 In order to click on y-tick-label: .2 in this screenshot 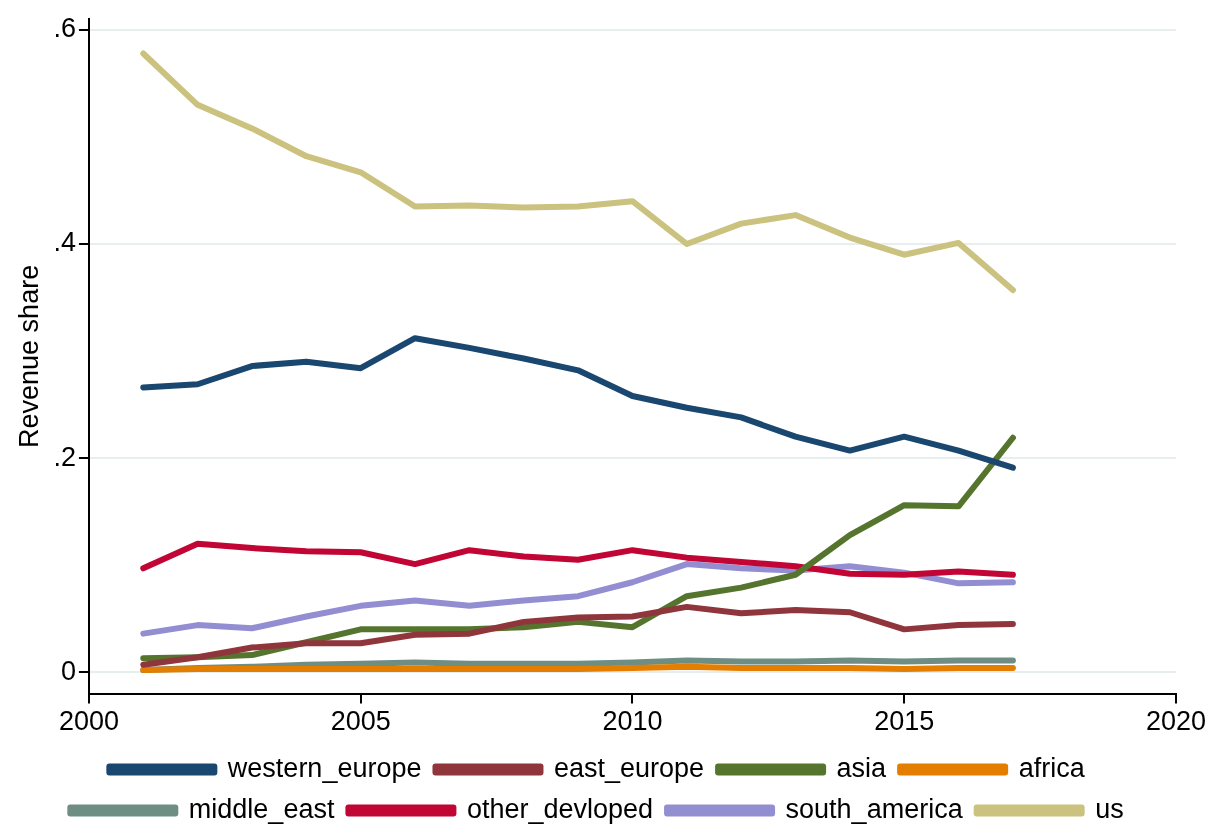, I will do `click(64, 456)`.